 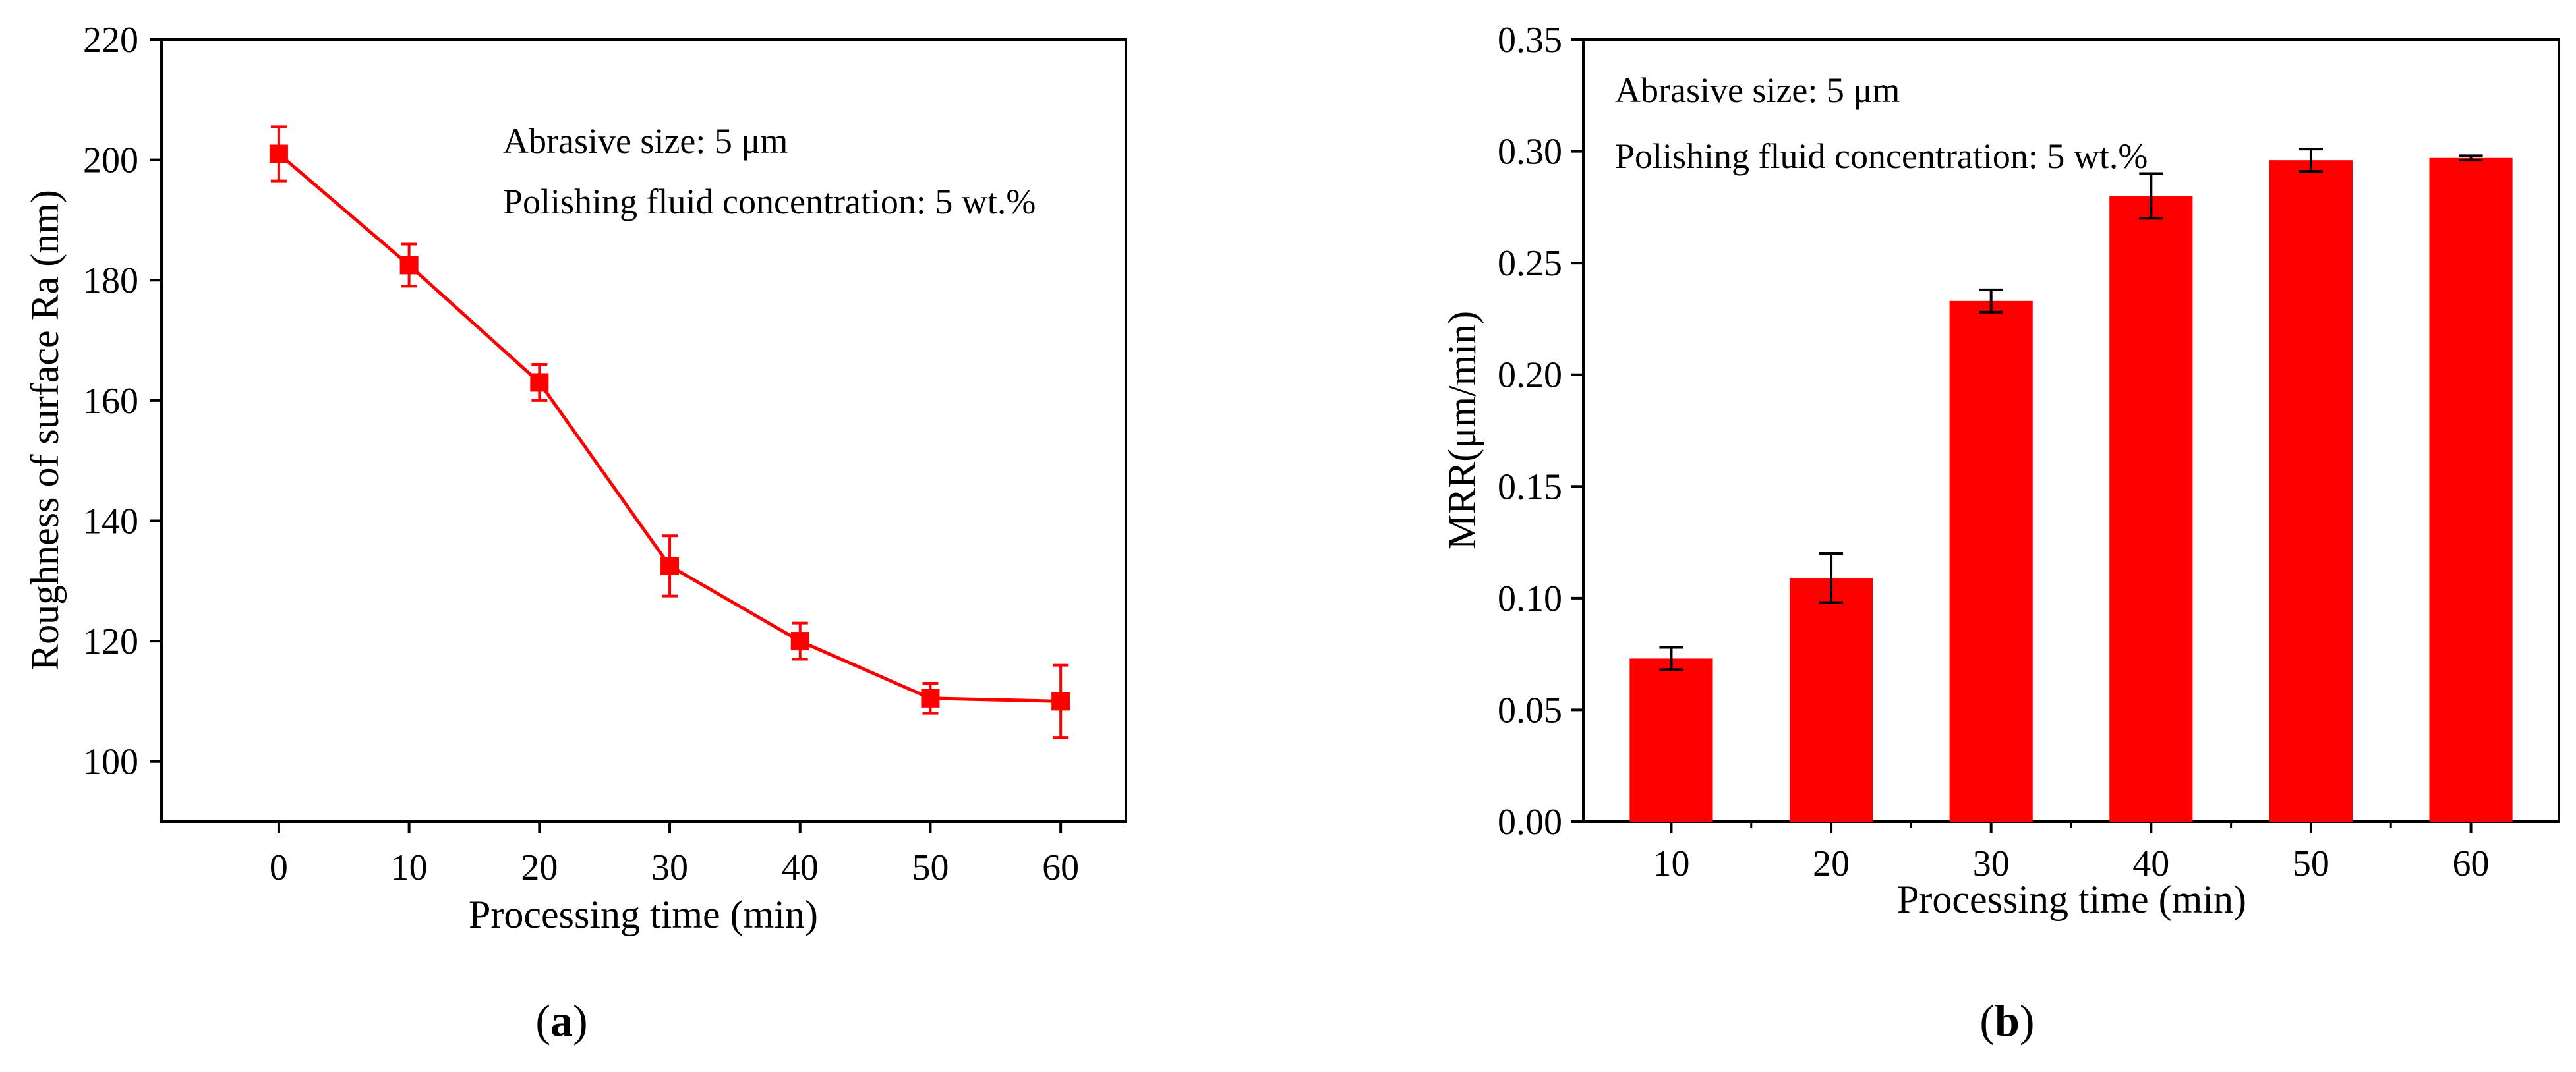 I want to click on y-tick-label: 0.00, so click(x=1530, y=822).